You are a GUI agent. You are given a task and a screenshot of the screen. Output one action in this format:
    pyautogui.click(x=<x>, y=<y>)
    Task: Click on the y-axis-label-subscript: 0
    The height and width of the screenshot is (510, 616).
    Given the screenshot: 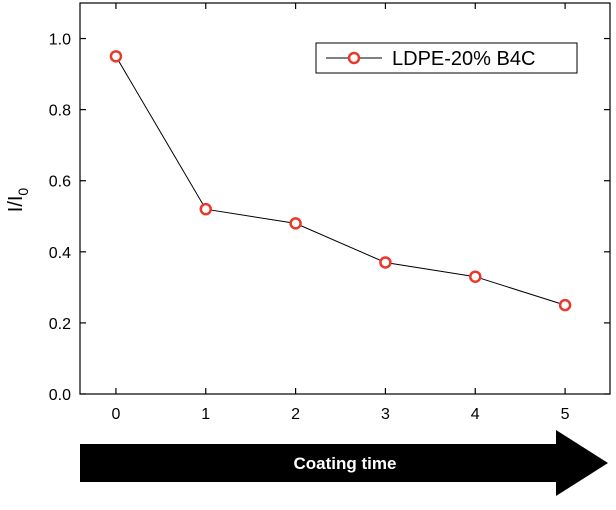 What is the action you would take?
    pyautogui.click(x=23, y=192)
    